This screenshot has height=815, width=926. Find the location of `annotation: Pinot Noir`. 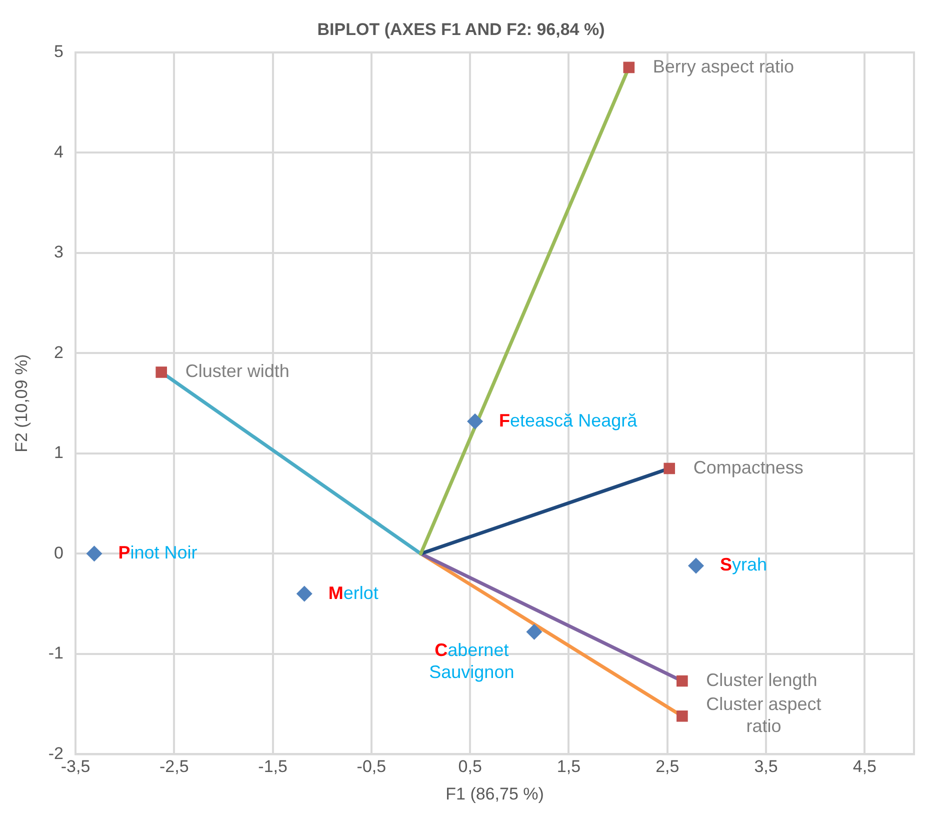

annotation: Pinot Noir is located at coordinates (158, 552).